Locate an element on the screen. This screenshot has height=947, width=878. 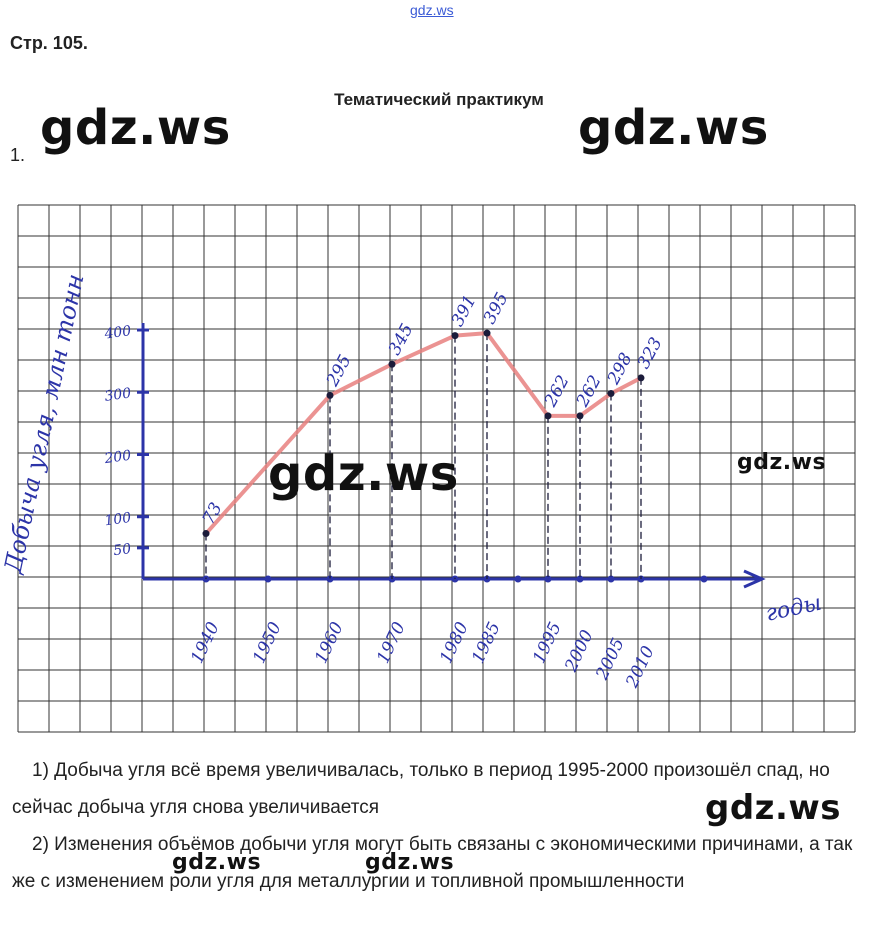
y-axis-title: Добыча угля, млн тонн is located at coordinates (45, 423).